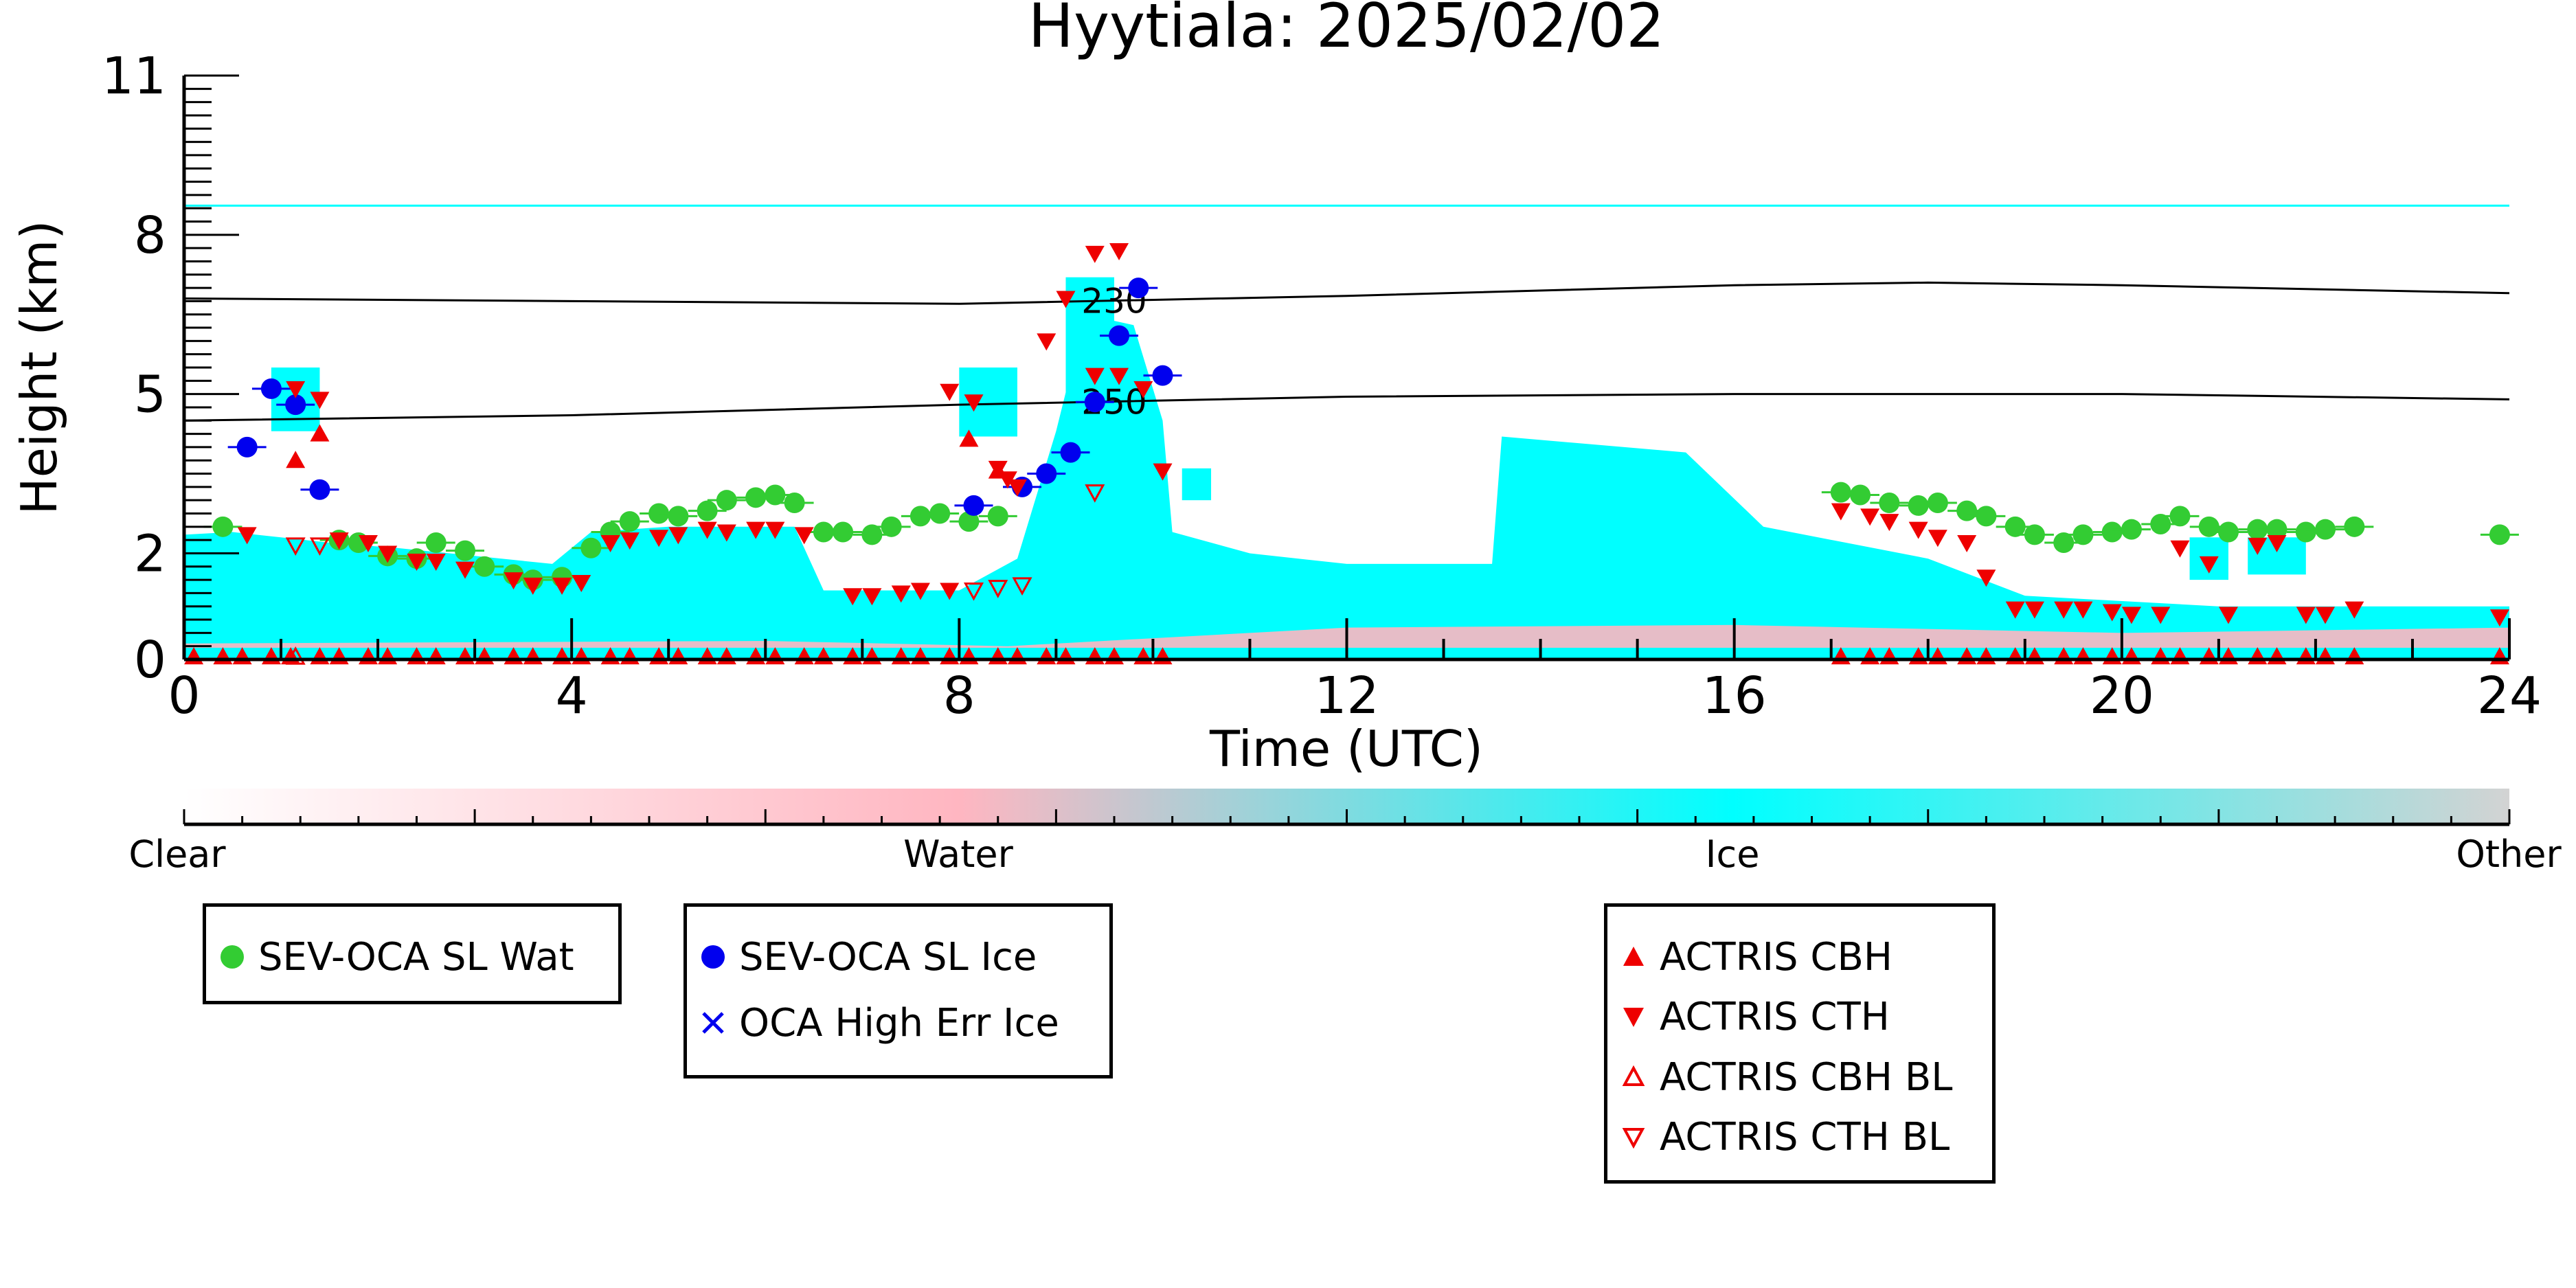  I want to click on legend-item-oca-high-err-ice: OCA High Err Ice, so click(879, 1023).